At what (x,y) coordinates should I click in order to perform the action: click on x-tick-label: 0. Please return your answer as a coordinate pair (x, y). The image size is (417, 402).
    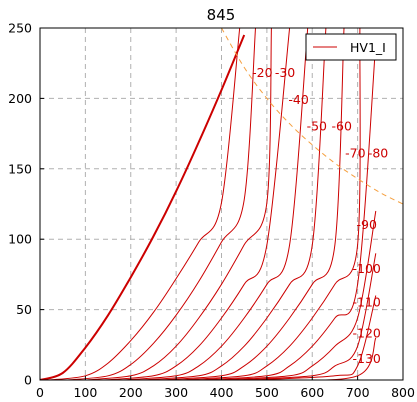
    Looking at the image, I should click on (40, 392).